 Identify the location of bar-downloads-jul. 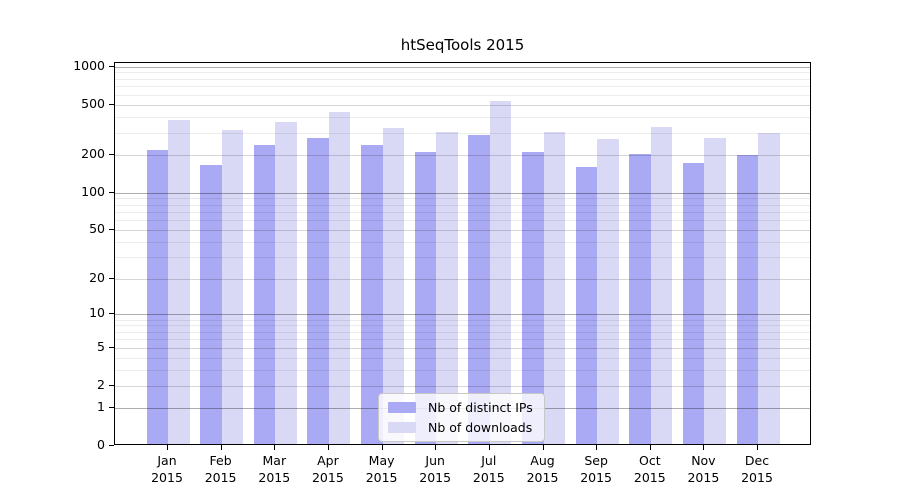
(500, 272).